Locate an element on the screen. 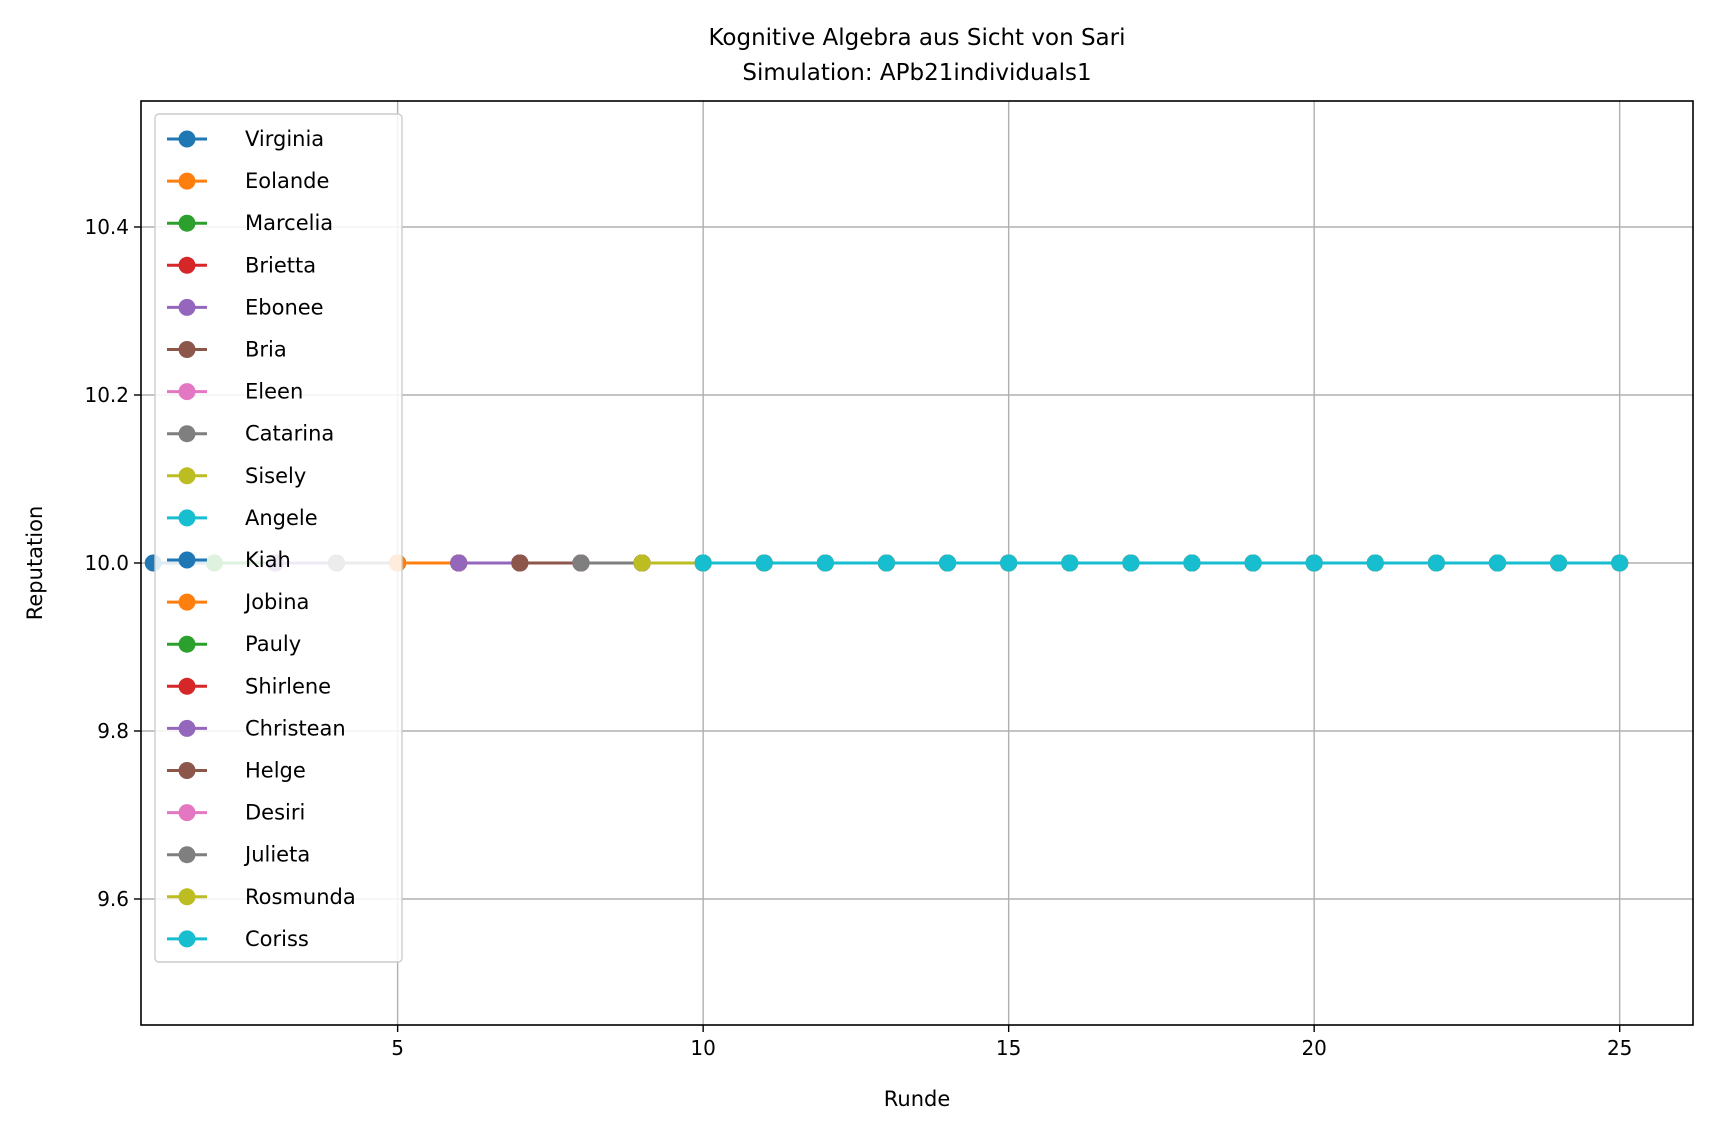 This screenshot has width=1710, height=1135. legend-item: Julieta is located at coordinates (238, 855).